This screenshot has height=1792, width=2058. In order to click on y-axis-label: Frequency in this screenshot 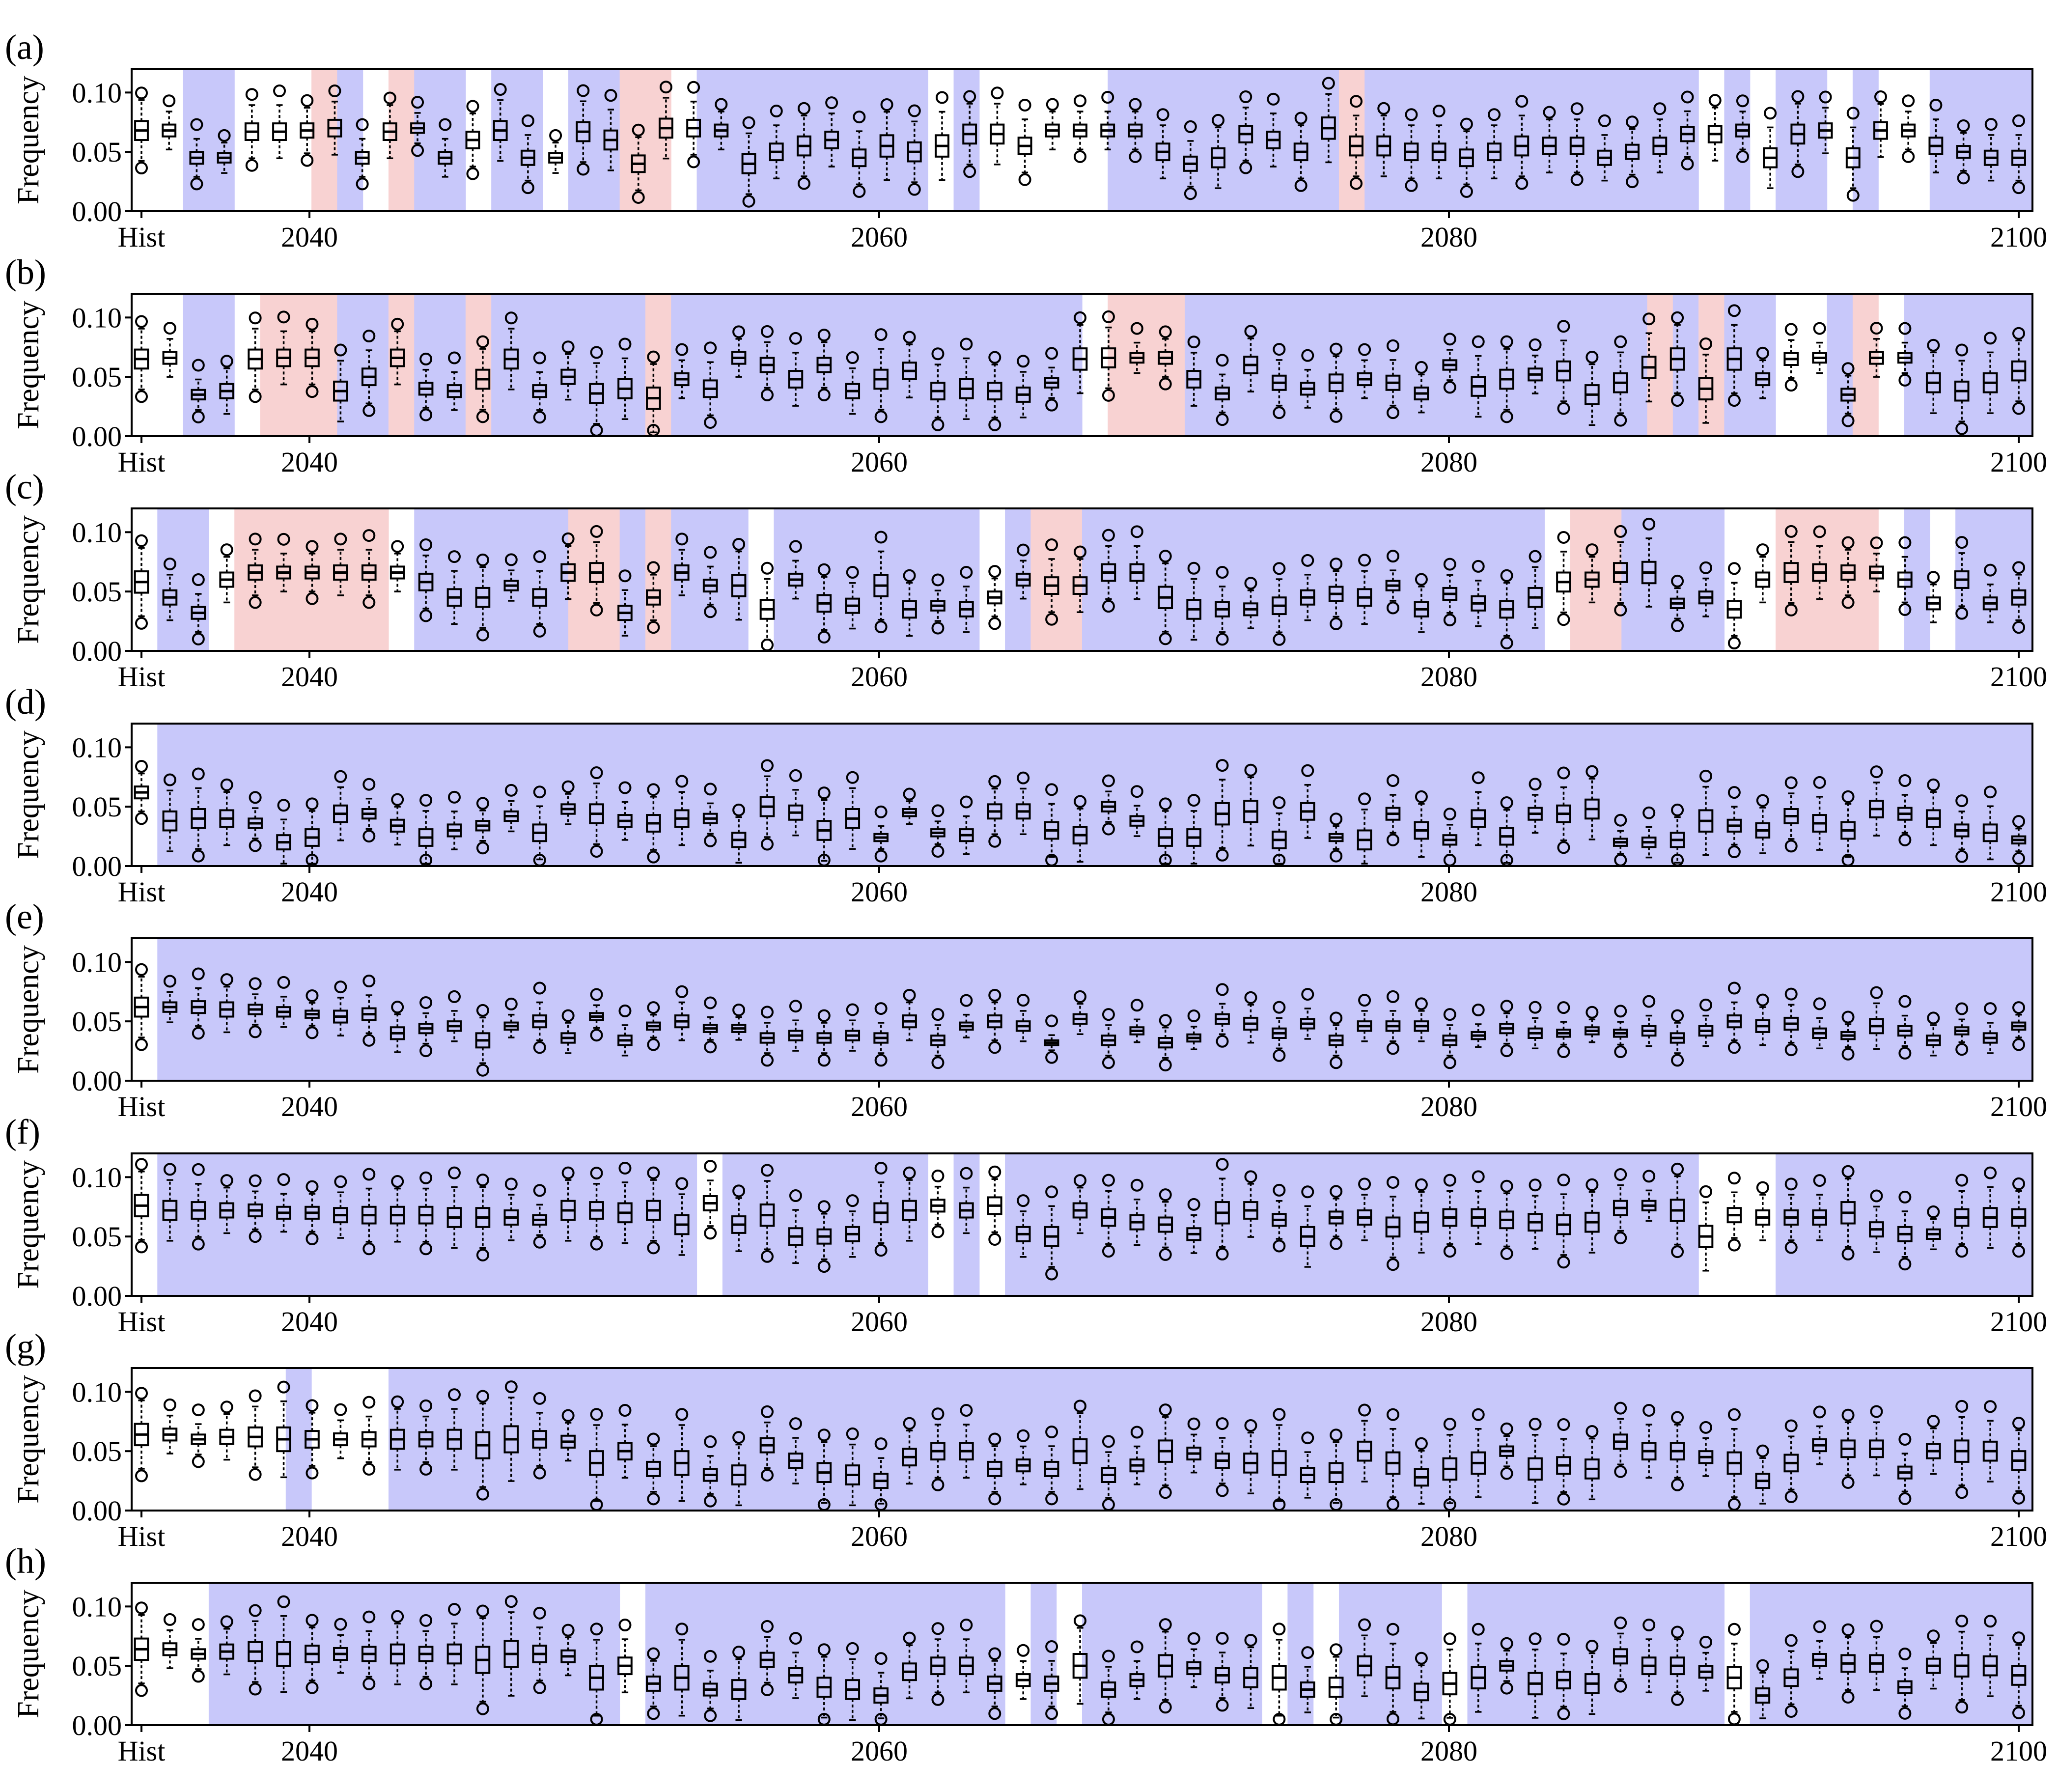, I will do `click(28, 794)`.